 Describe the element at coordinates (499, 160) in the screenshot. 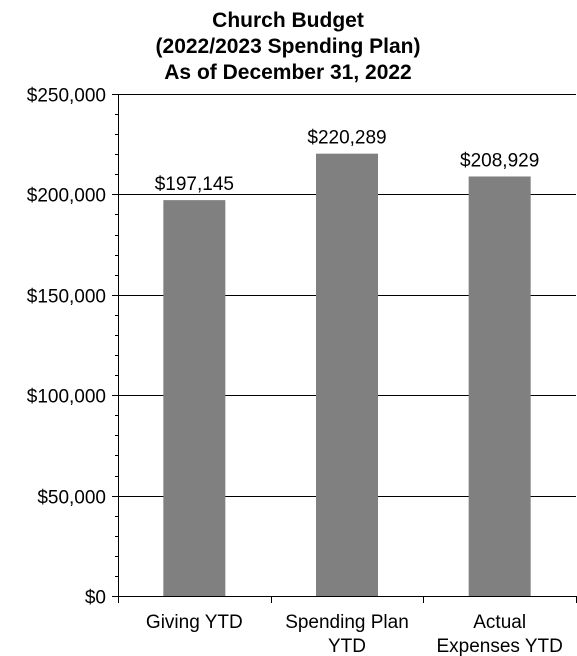

I see `data-label-2: $208,929` at that location.